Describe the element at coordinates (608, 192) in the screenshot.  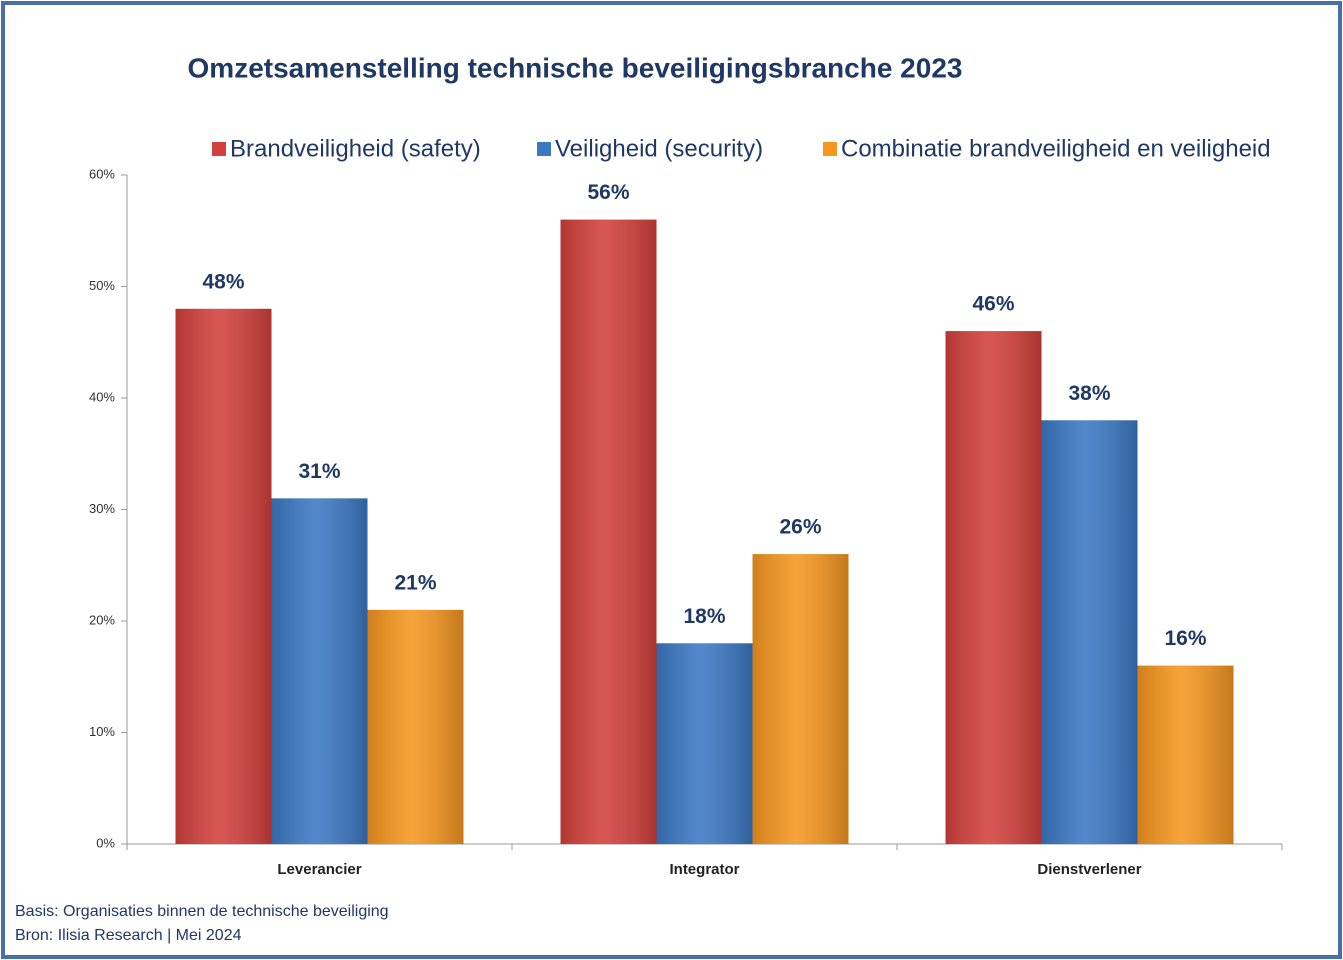
I see `data-label: 56%` at that location.